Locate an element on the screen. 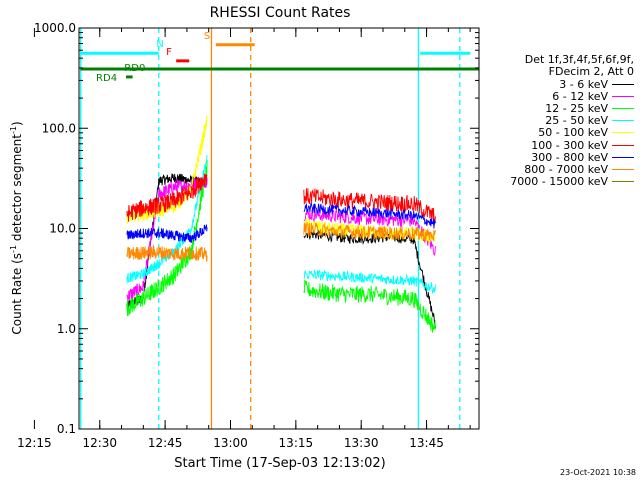 Image resolution: width=640 pixels, height=480 pixels. y-tick-label: 1000.0 is located at coordinates (55, 28).